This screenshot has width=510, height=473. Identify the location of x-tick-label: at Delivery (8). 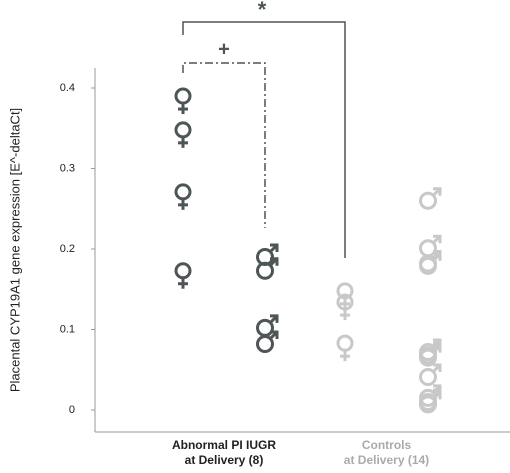
(224, 460).